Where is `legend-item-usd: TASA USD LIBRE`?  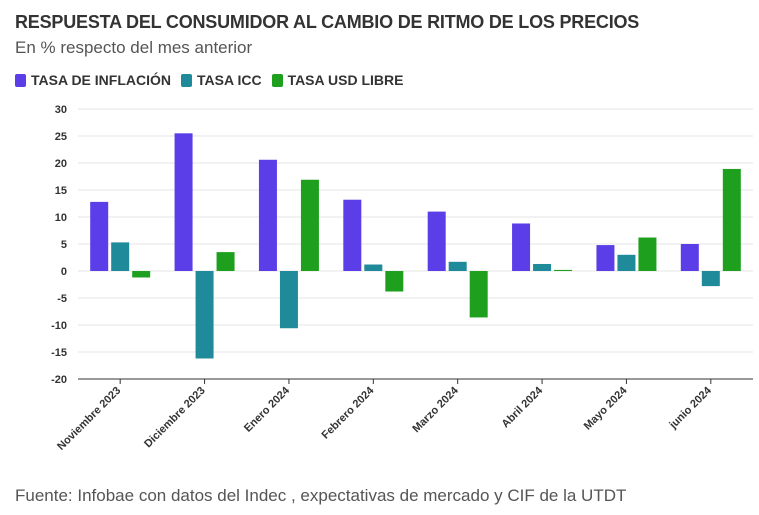
legend-item-usd: TASA USD LIBRE is located at coordinates (337, 80).